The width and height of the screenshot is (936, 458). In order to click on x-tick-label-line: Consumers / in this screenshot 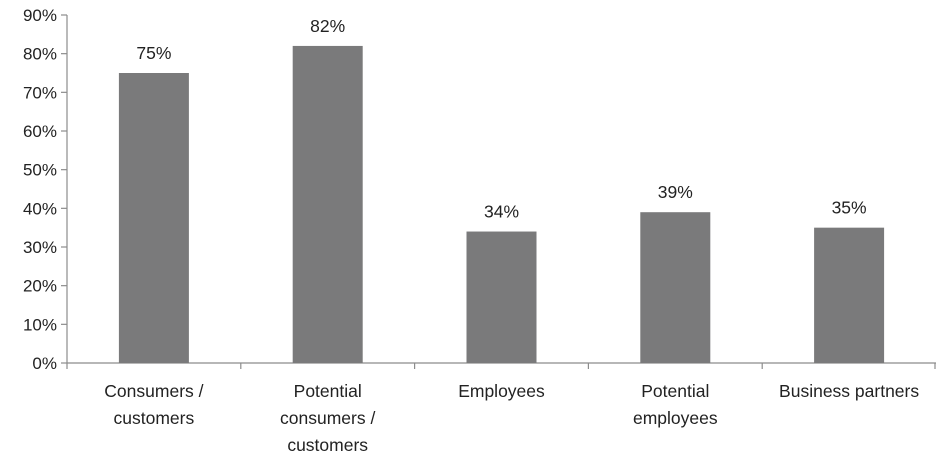, I will do `click(153, 391)`.